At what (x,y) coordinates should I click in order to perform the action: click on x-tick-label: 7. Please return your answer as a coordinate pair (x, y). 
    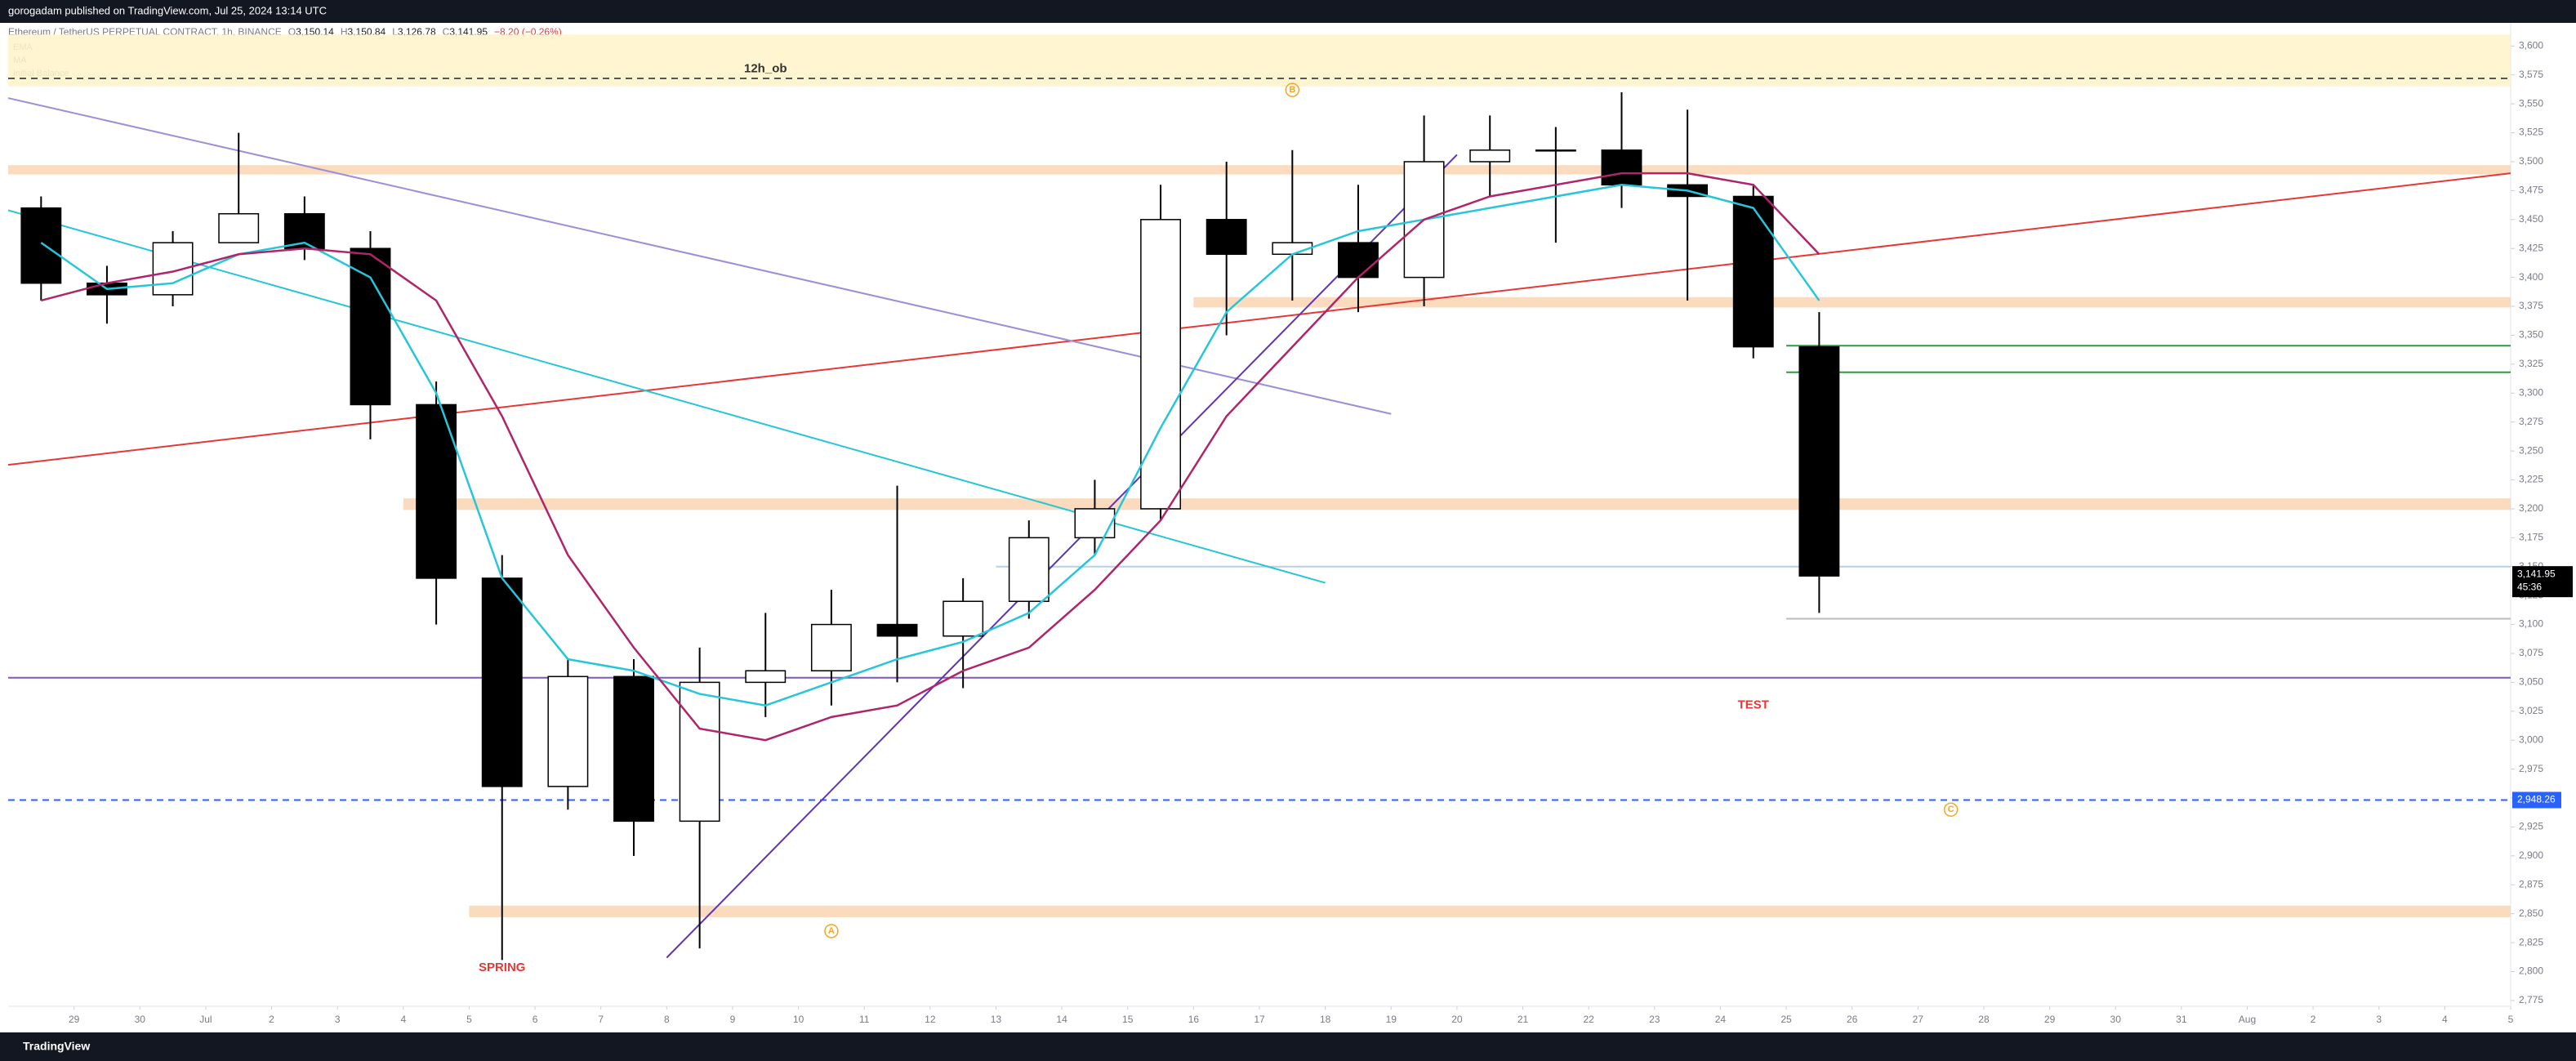
    Looking at the image, I should click on (601, 1019).